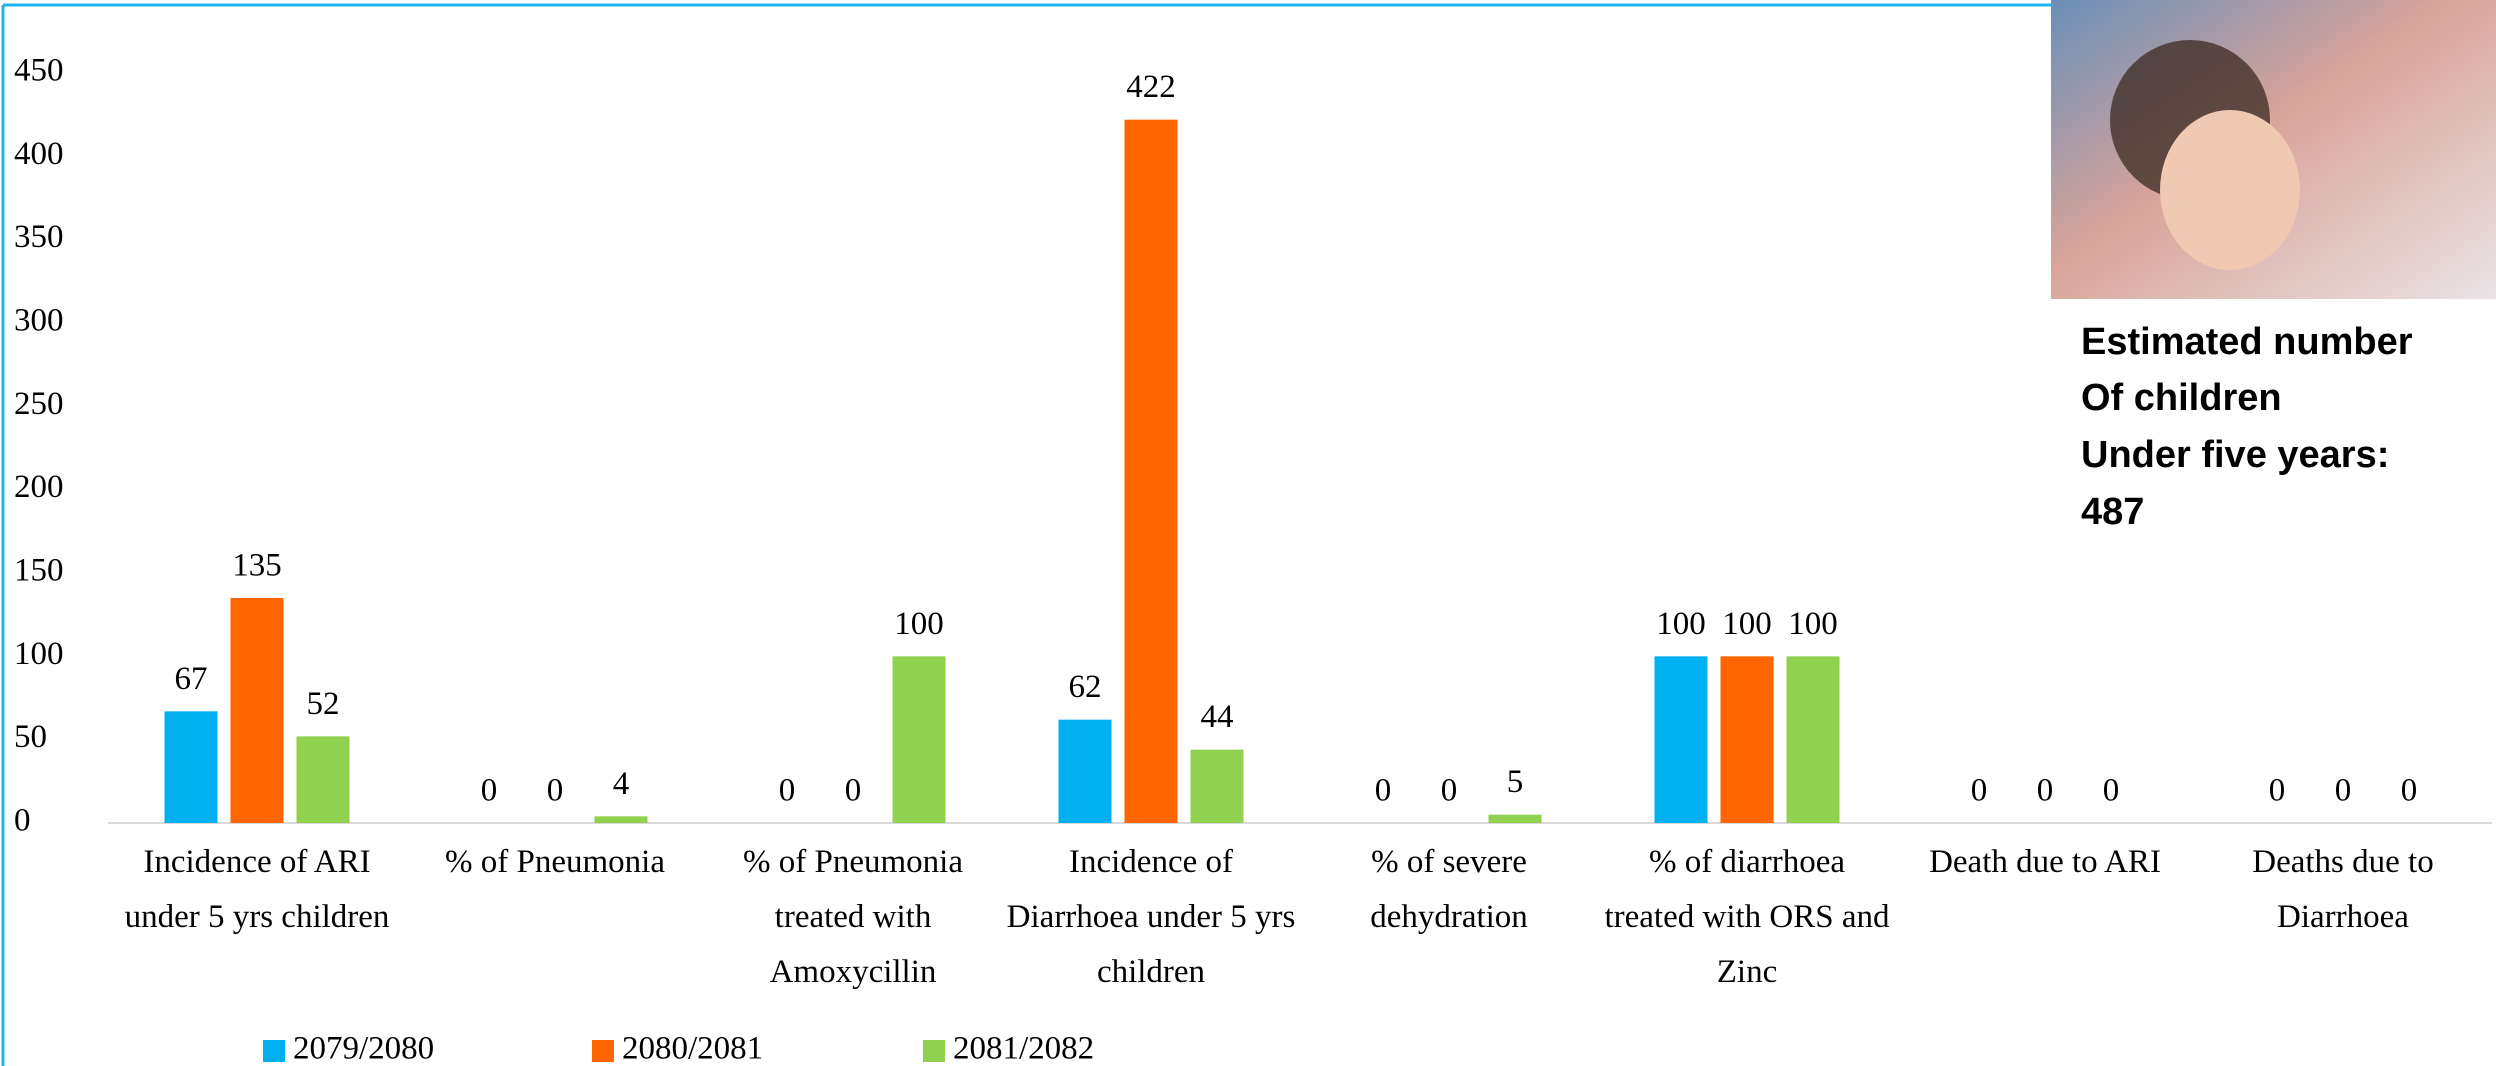  Describe the element at coordinates (39, 237) in the screenshot. I see `y-tick-label: 350` at that location.